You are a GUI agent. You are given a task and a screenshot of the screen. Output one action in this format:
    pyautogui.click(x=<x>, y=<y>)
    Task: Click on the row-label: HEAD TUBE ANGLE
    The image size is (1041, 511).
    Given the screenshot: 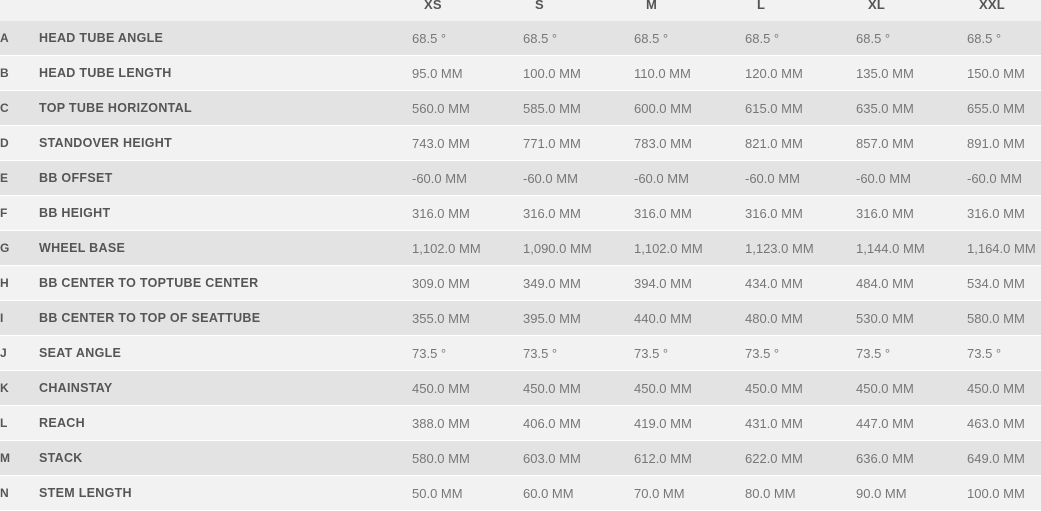 What is the action you would take?
    pyautogui.click(x=225, y=38)
    